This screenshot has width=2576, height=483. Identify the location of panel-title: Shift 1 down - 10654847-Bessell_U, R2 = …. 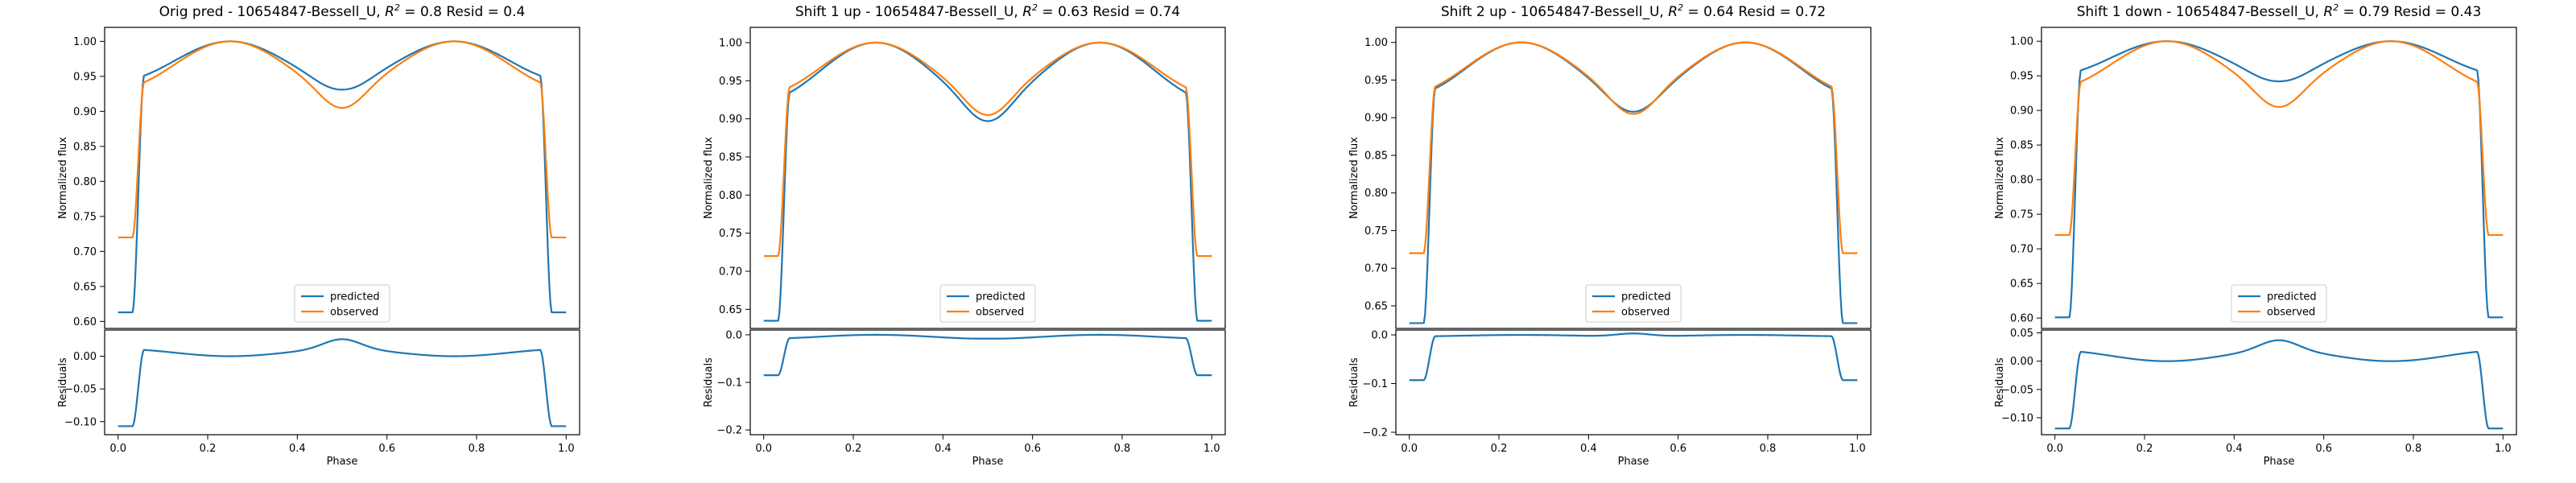
(2279, 11).